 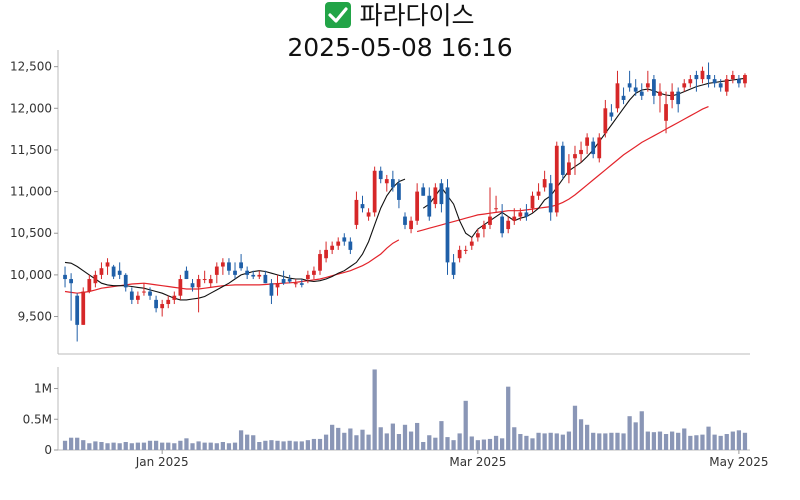 What do you see at coordinates (417, 15) in the screenshot?
I see `stock-name: 파라다이스` at bounding box center [417, 15].